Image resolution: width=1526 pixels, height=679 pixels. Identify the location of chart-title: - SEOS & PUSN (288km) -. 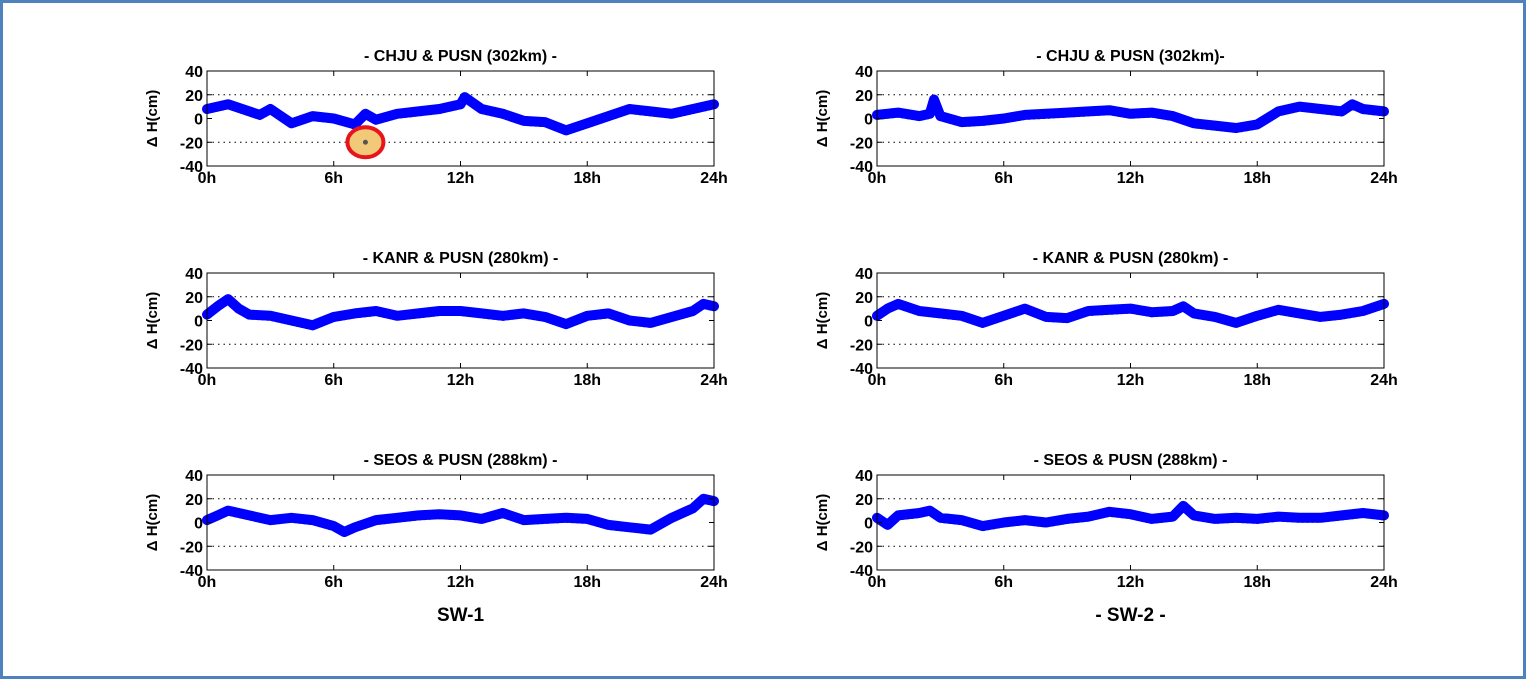
(1131, 460).